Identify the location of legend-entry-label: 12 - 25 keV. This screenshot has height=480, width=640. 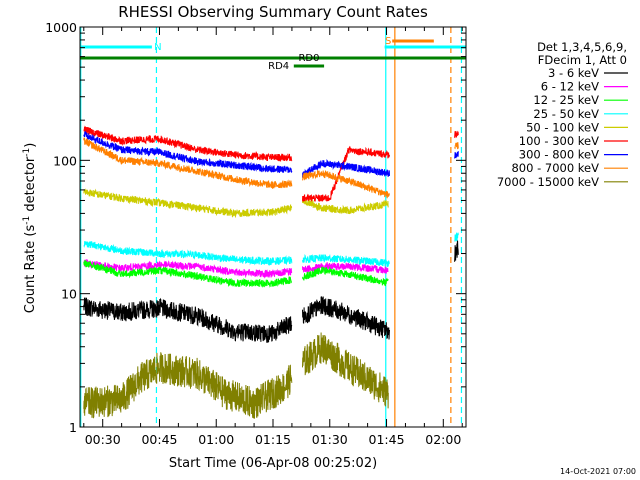
(566, 100).